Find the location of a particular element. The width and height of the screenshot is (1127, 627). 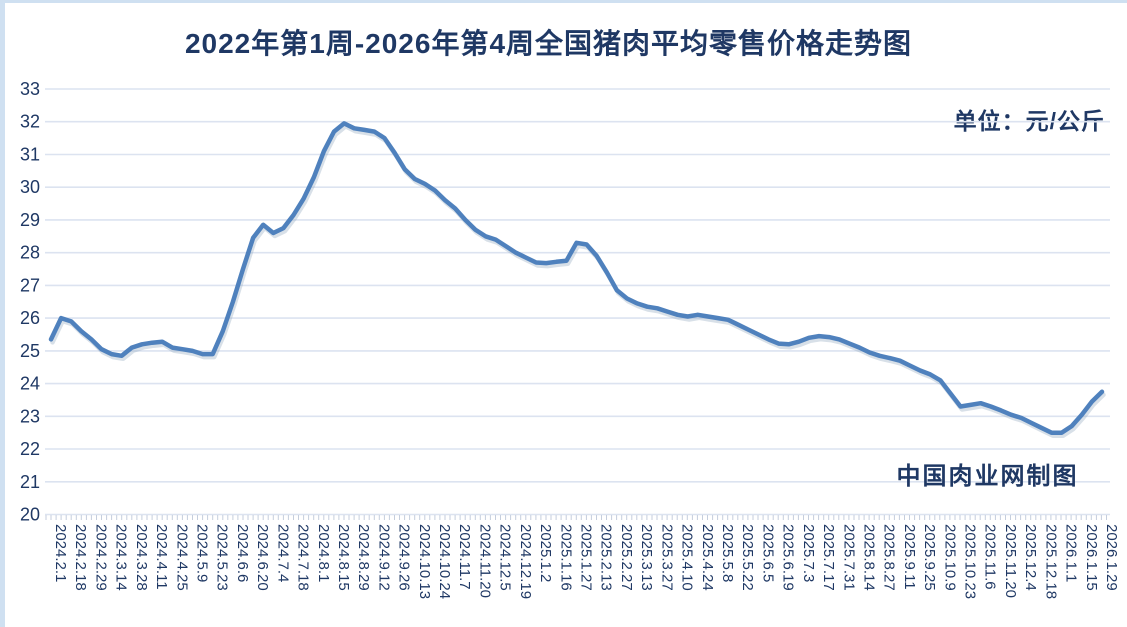

x-axis-label: 2024.4.11 is located at coordinates (161, 557).